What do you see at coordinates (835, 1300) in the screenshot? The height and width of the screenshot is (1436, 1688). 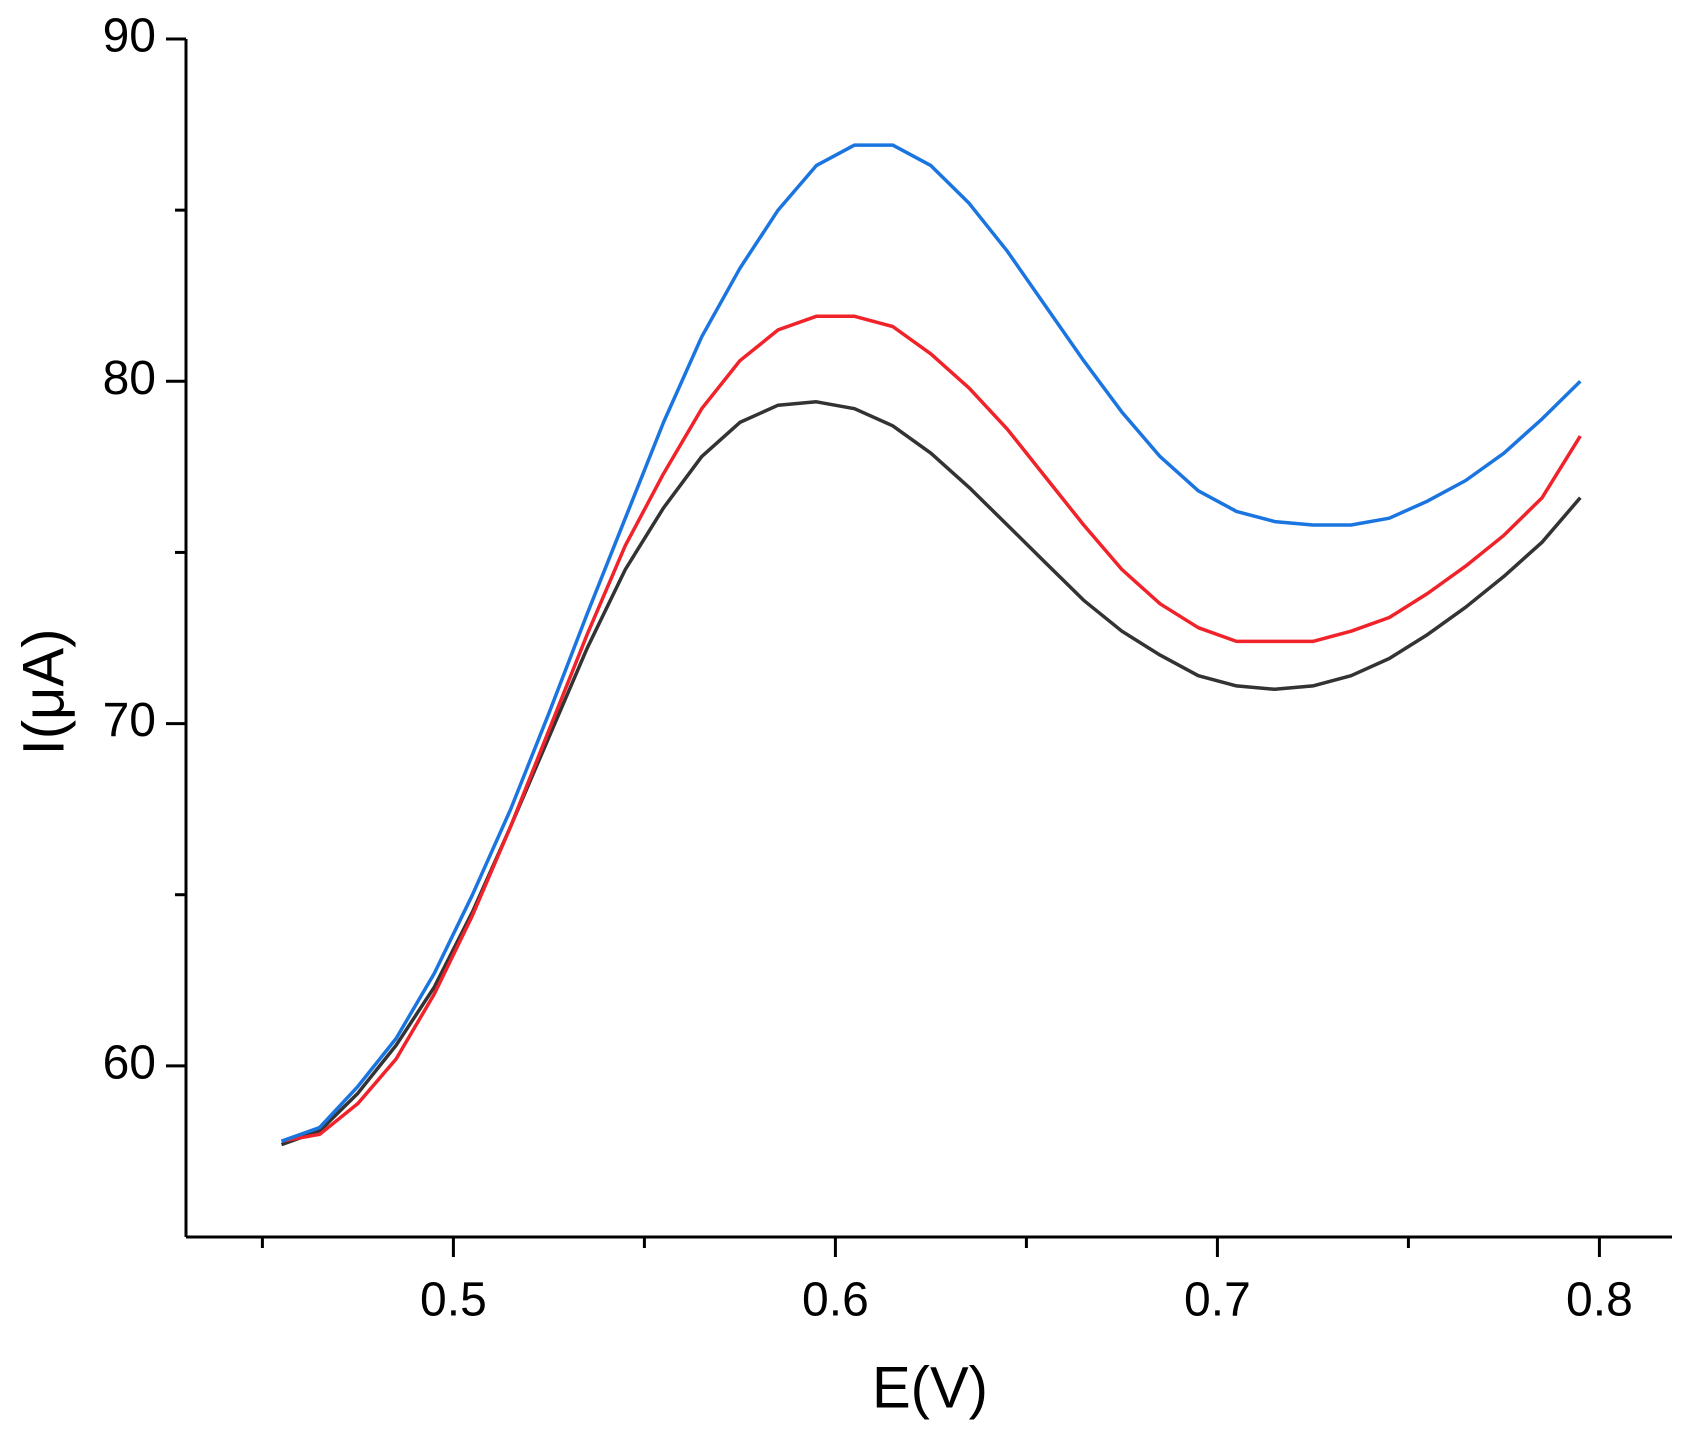 I see `x-tick-label: 0.6` at bounding box center [835, 1300].